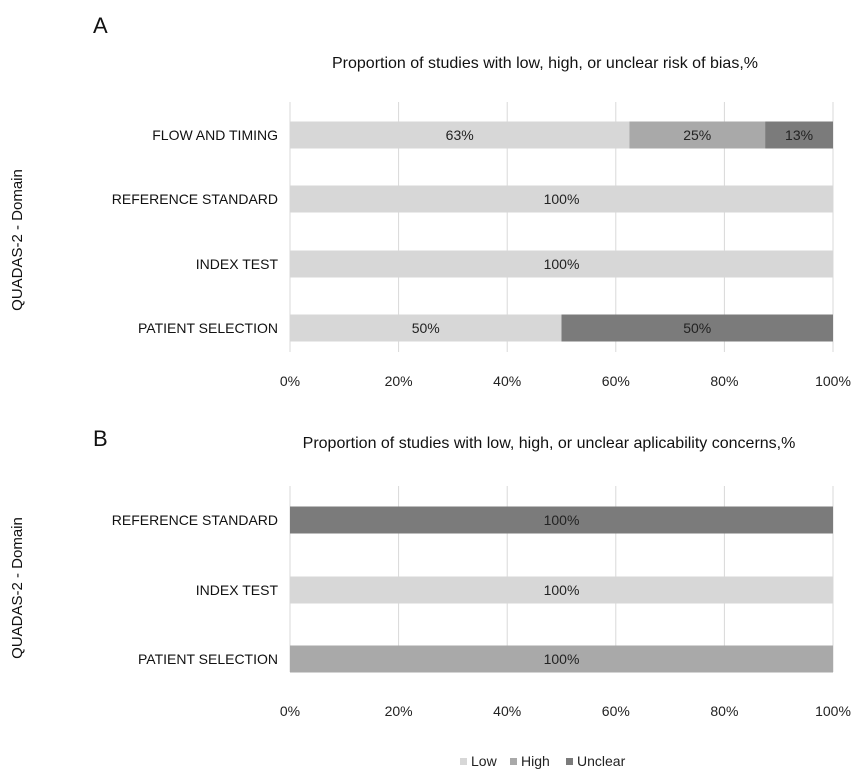 This screenshot has width=854, height=772. I want to click on panel-b-ylabel: QUADAS-2 - Domain, so click(17, 588).